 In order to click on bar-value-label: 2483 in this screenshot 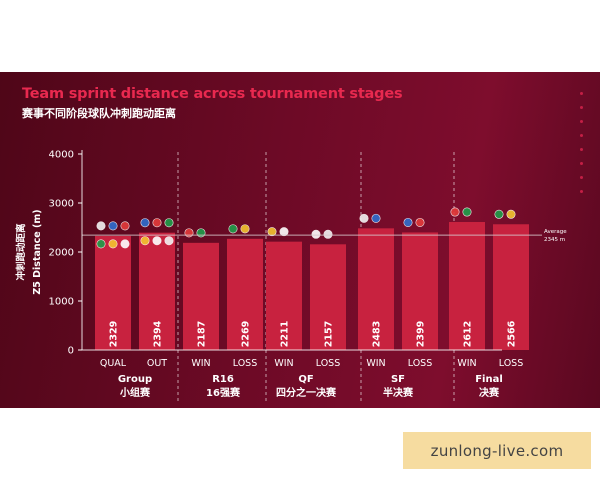, I will do `click(377, 334)`.